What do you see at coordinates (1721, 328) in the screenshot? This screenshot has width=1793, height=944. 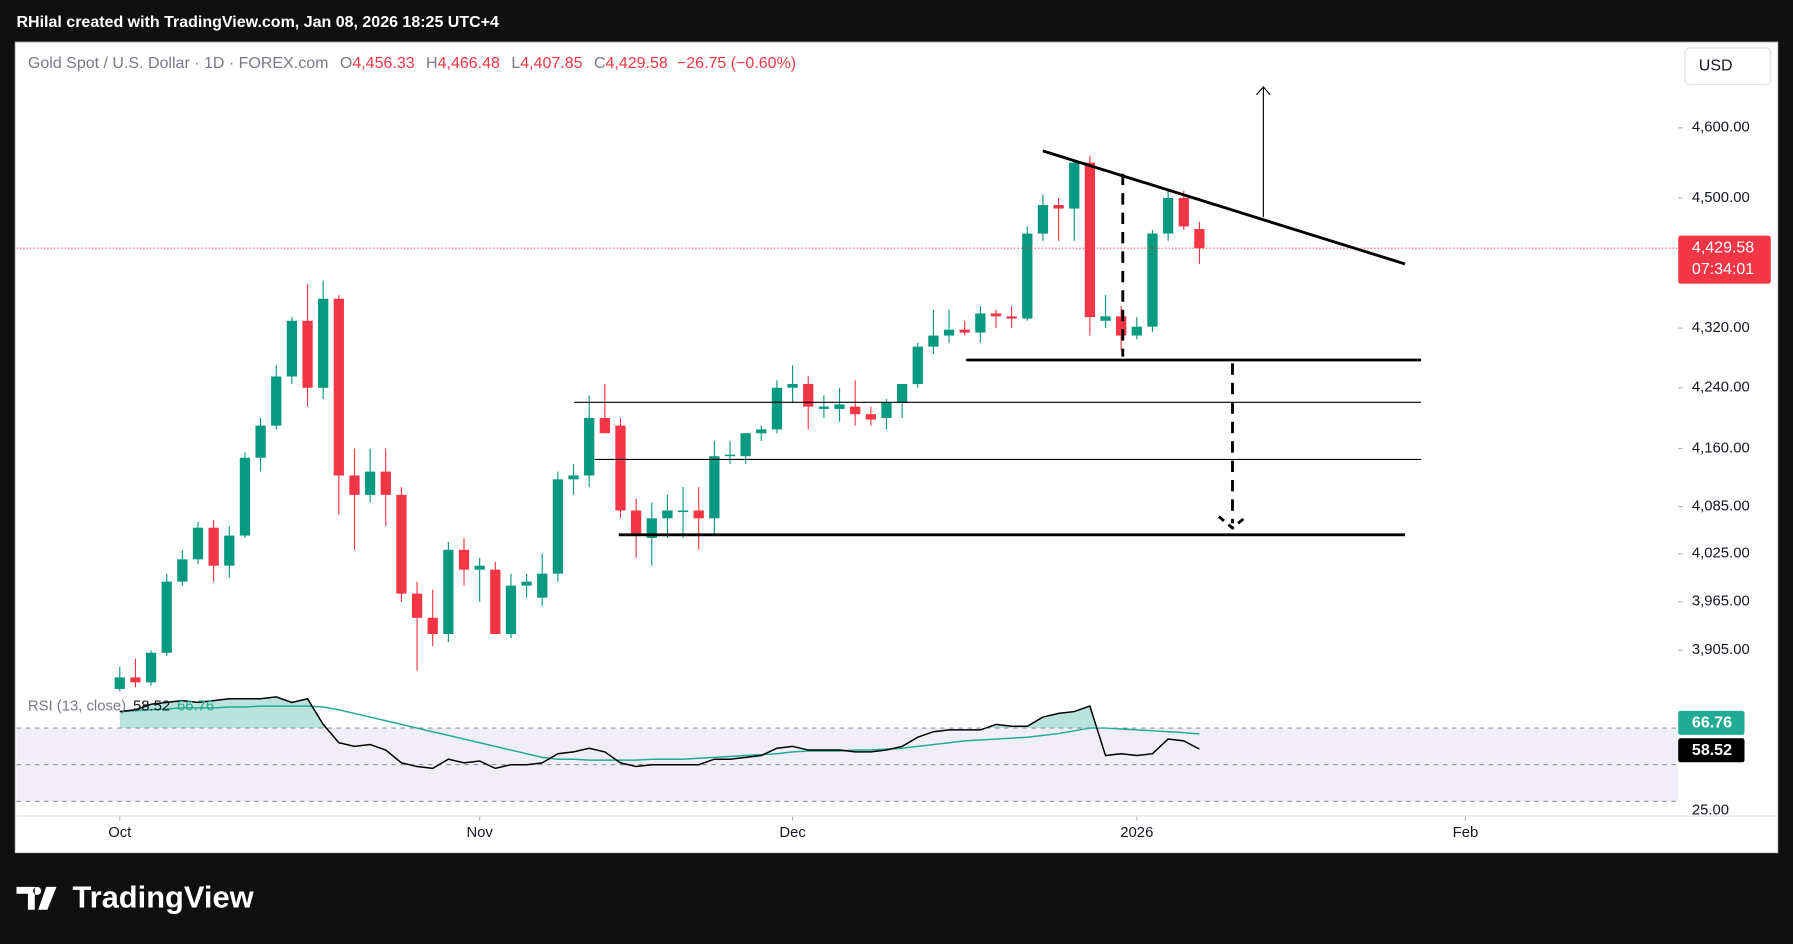 I see `y-tick-label: 4,320.00` at bounding box center [1721, 328].